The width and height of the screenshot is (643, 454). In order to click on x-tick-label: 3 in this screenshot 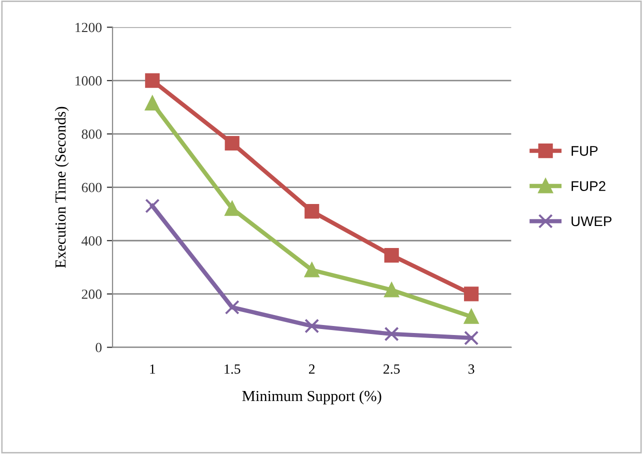, I will do `click(471, 369)`.